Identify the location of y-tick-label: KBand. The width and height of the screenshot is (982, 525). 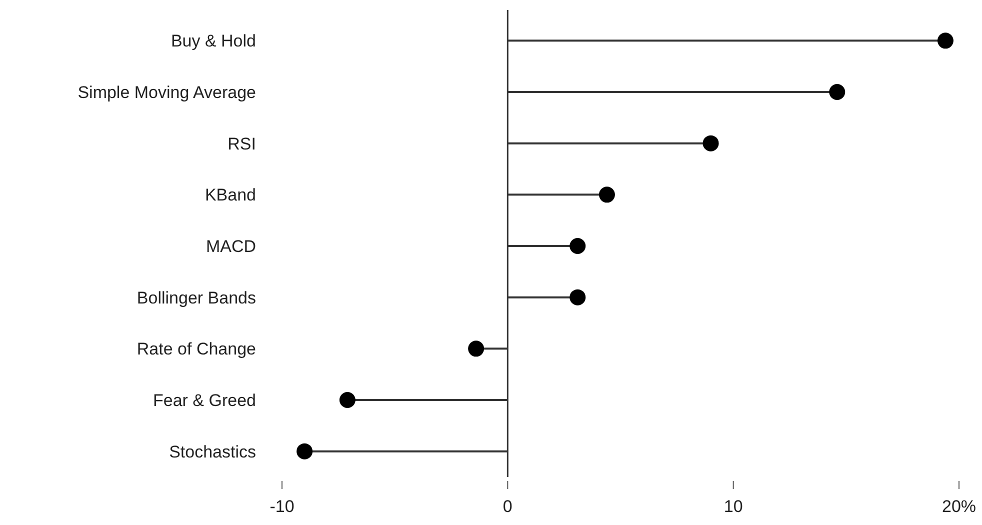
(230, 195).